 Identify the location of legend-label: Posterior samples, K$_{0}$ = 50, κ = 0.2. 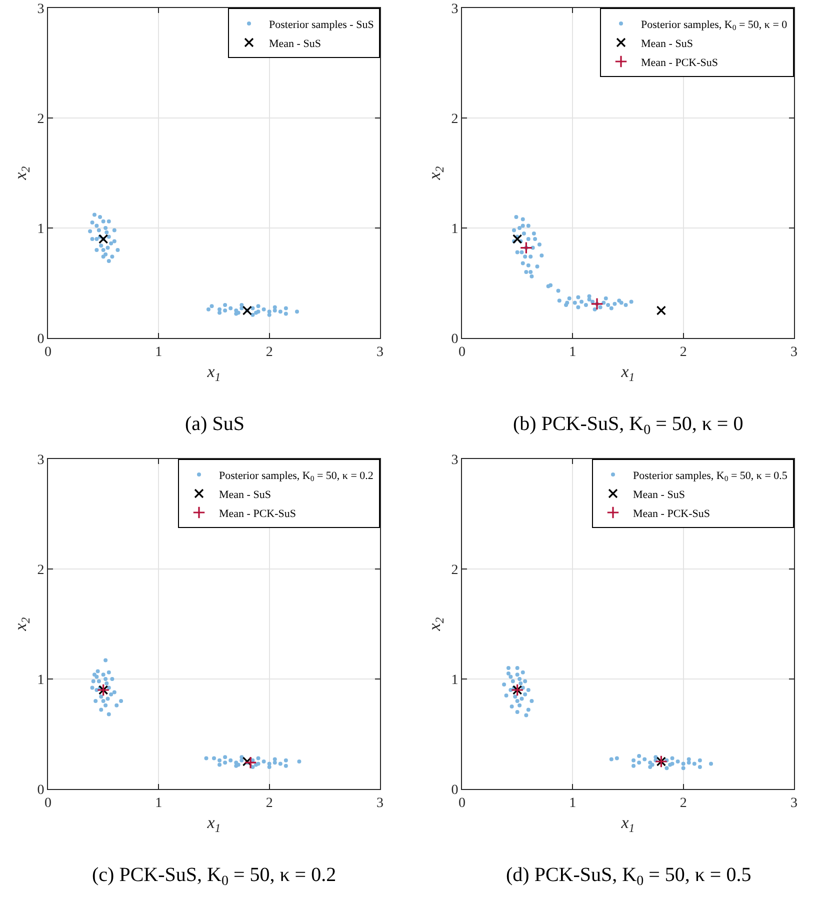
(296, 477).